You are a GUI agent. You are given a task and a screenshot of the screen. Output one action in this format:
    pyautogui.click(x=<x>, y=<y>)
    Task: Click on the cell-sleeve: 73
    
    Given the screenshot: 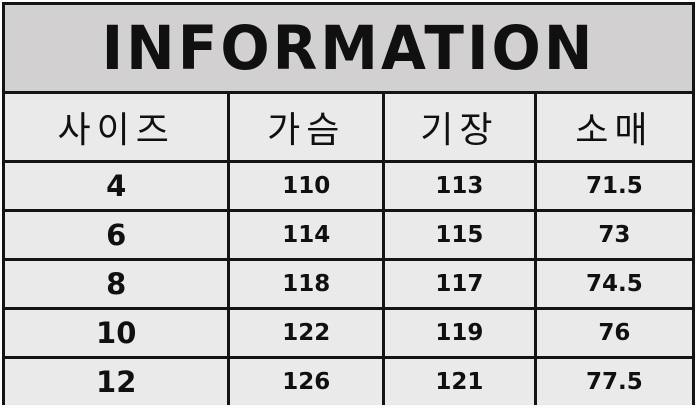 What is the action you would take?
    pyautogui.click(x=612, y=235)
    